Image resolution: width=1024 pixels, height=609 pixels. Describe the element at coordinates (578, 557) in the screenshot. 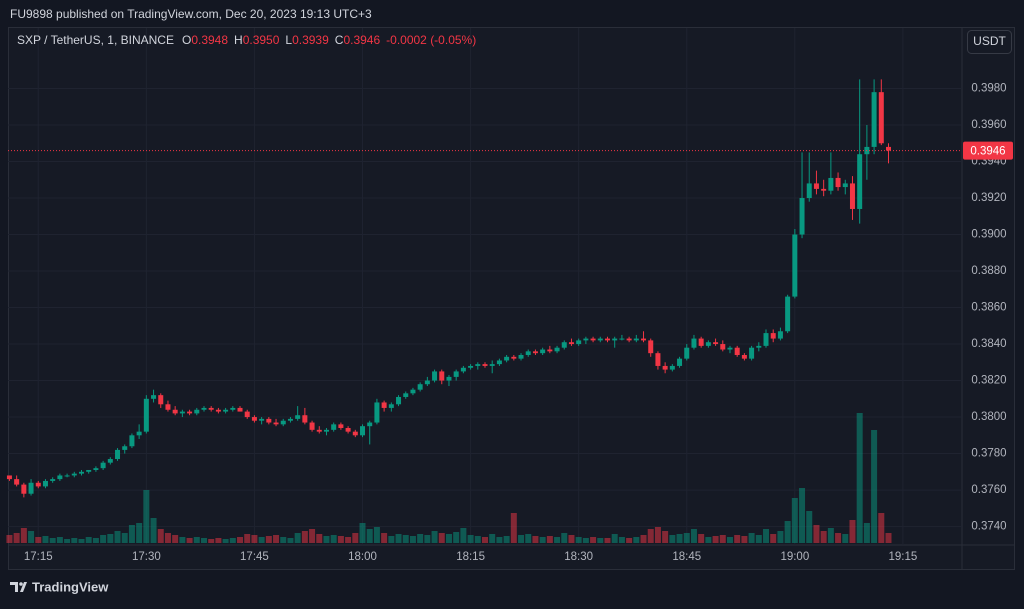

I see `x-tick-label: 18:30` at that location.